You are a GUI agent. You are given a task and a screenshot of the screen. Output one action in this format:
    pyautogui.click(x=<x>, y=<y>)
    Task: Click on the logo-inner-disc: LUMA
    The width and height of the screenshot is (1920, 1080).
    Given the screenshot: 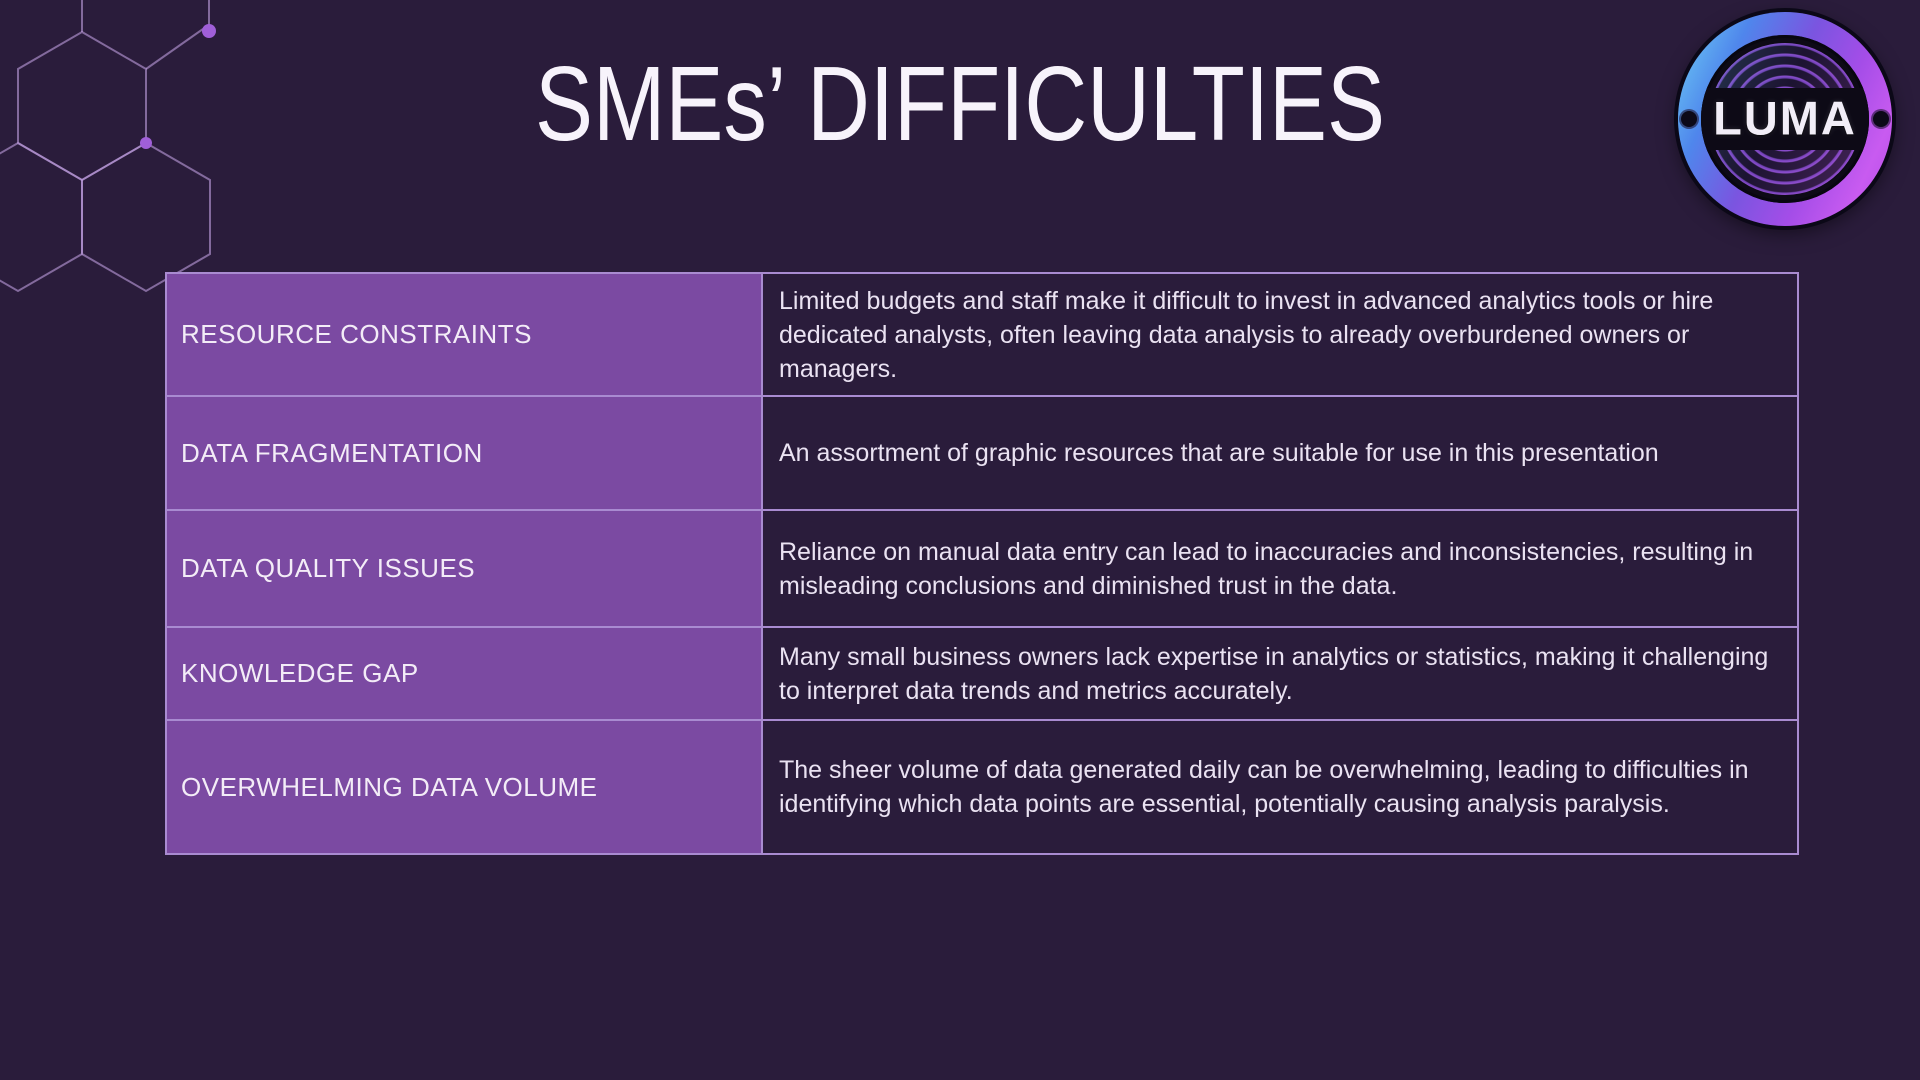 What is the action you would take?
    pyautogui.click(x=1785, y=119)
    